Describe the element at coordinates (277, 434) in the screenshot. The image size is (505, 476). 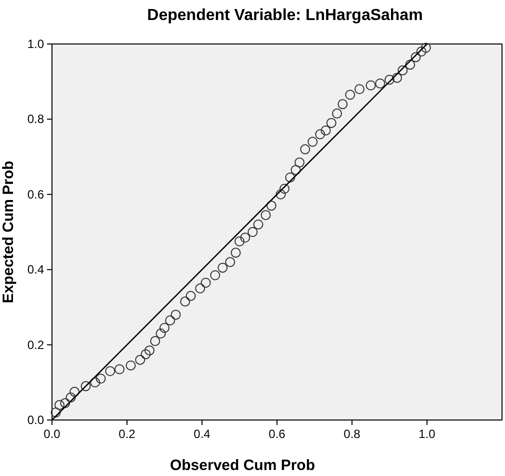
I see `x-tick-label: 0.6` at that location.